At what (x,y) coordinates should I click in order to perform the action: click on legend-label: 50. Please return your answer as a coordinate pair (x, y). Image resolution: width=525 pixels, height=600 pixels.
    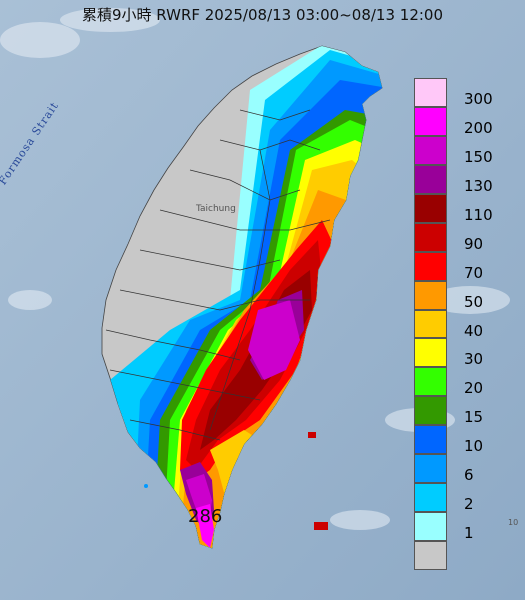
    Looking at the image, I should click on (474, 301).